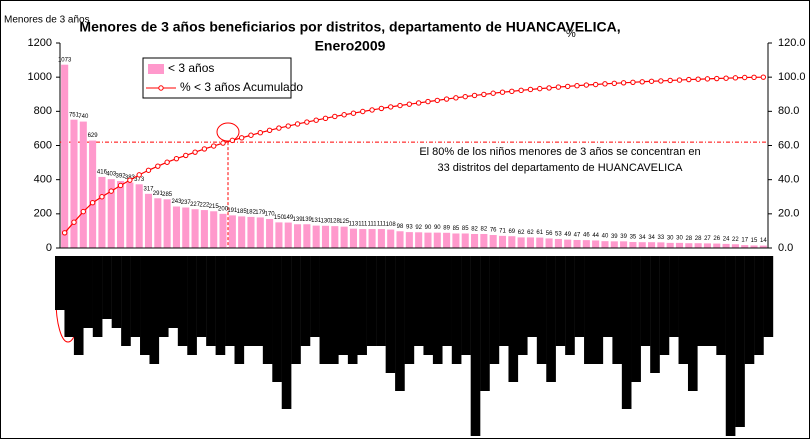 The height and width of the screenshot is (439, 810). Describe the element at coordinates (93, 136) in the screenshot. I see `data-label: 629` at that location.